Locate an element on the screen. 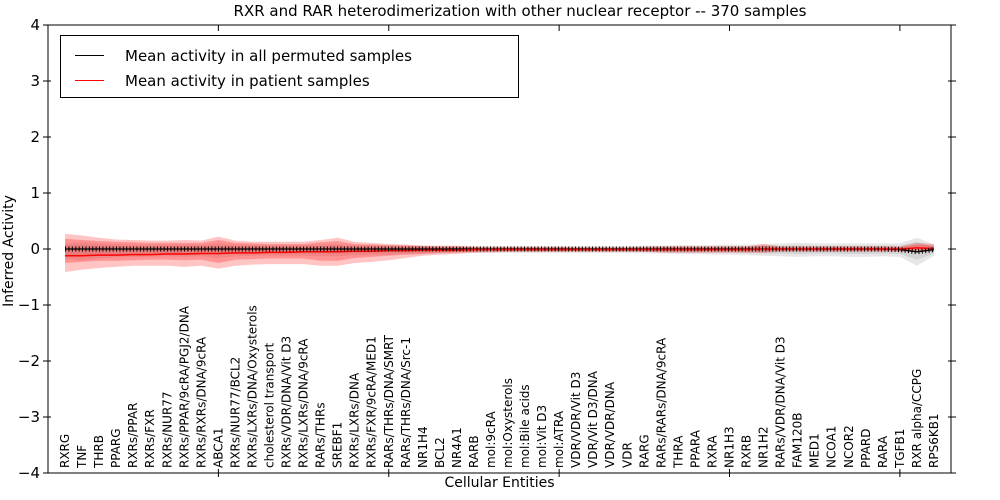  y-tick-label: 1 is located at coordinates (35, 193).